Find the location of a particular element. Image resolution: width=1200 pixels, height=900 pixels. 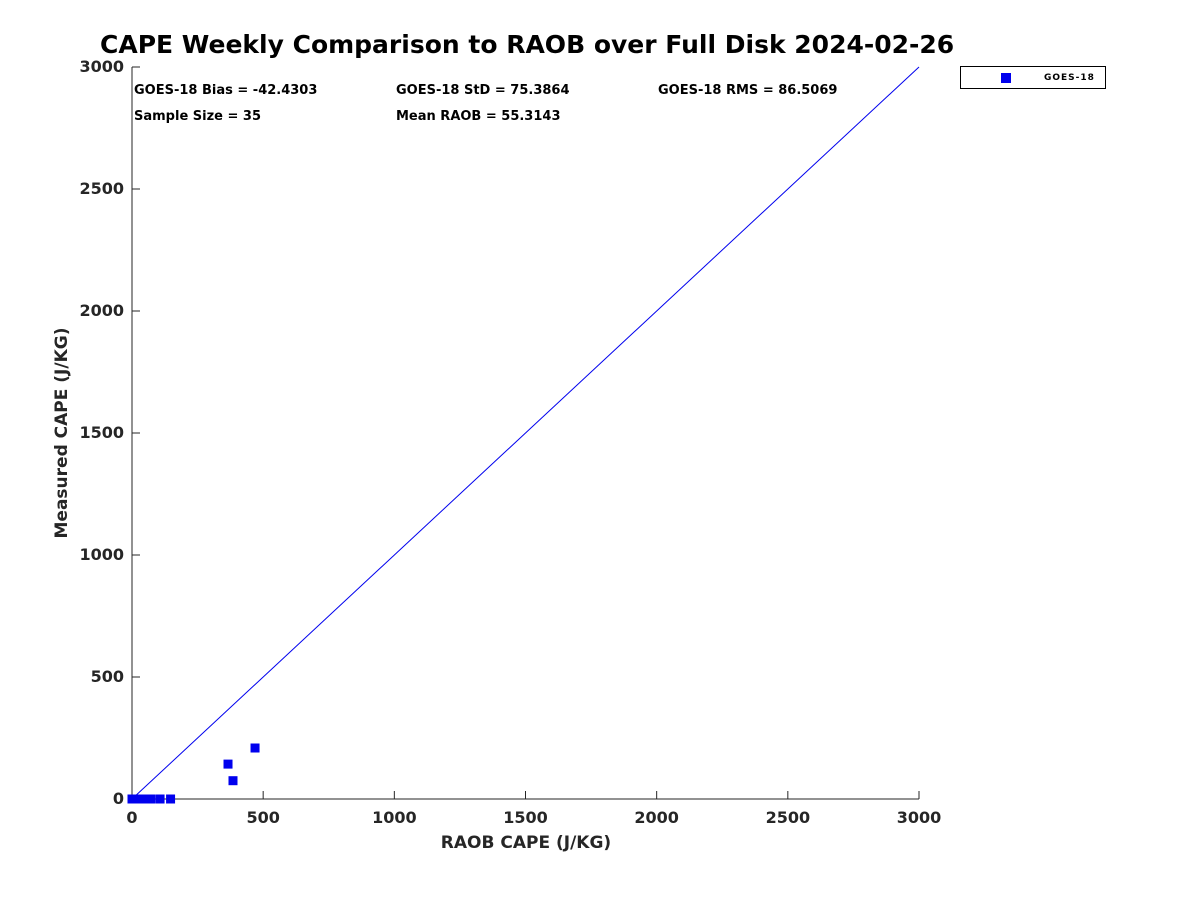

x-tick-label: 2500 is located at coordinates (788, 817).